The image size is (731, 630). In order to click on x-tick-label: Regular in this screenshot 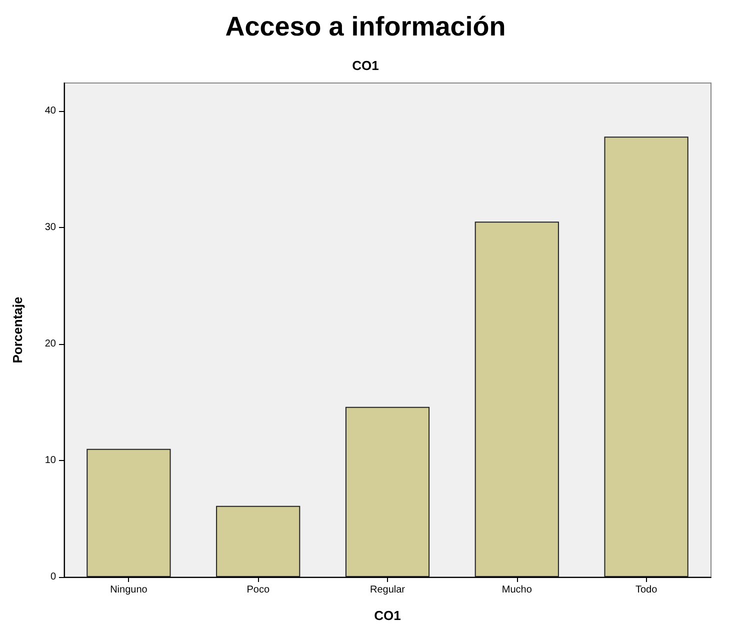, I will do `click(388, 590)`.